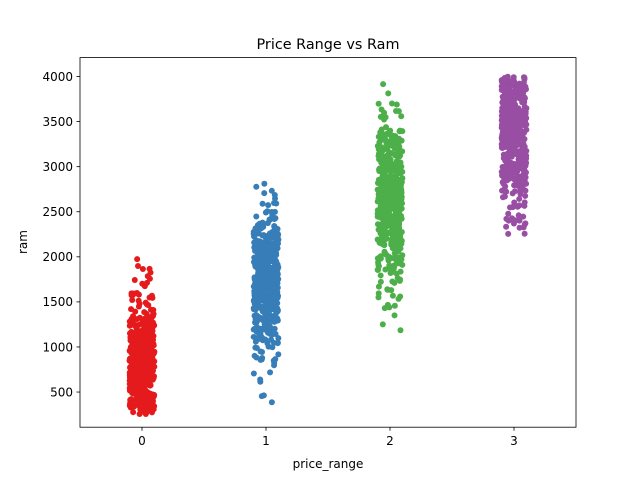  What do you see at coordinates (142, 441) in the screenshot?
I see `x-tick-label: 0` at bounding box center [142, 441].